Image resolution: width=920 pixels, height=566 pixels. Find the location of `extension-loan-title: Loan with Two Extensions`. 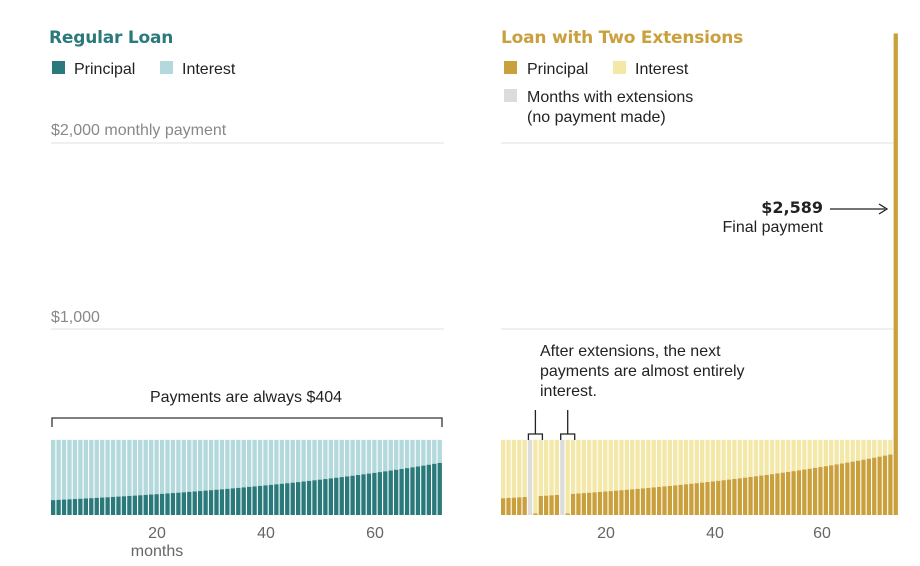

extension-loan-title: Loan with Two Extensions is located at coordinates (622, 38).